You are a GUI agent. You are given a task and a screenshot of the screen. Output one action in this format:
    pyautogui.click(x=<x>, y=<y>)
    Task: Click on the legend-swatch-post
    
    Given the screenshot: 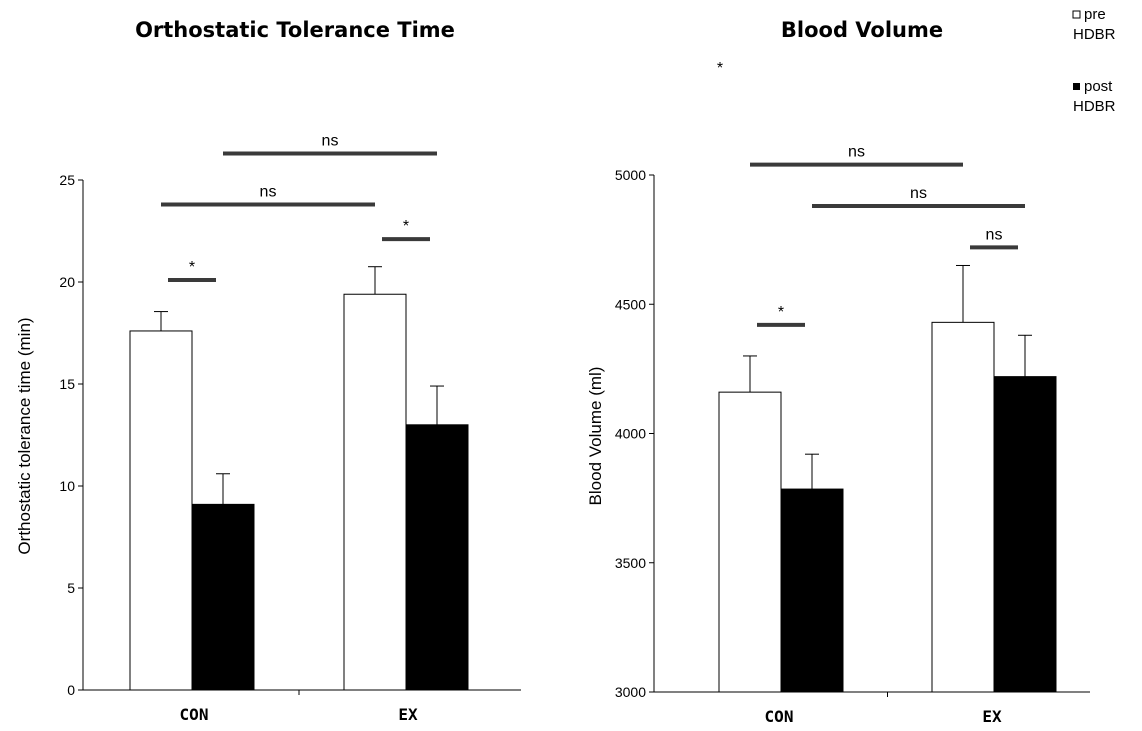 What is the action you would take?
    pyautogui.click(x=1076, y=86)
    